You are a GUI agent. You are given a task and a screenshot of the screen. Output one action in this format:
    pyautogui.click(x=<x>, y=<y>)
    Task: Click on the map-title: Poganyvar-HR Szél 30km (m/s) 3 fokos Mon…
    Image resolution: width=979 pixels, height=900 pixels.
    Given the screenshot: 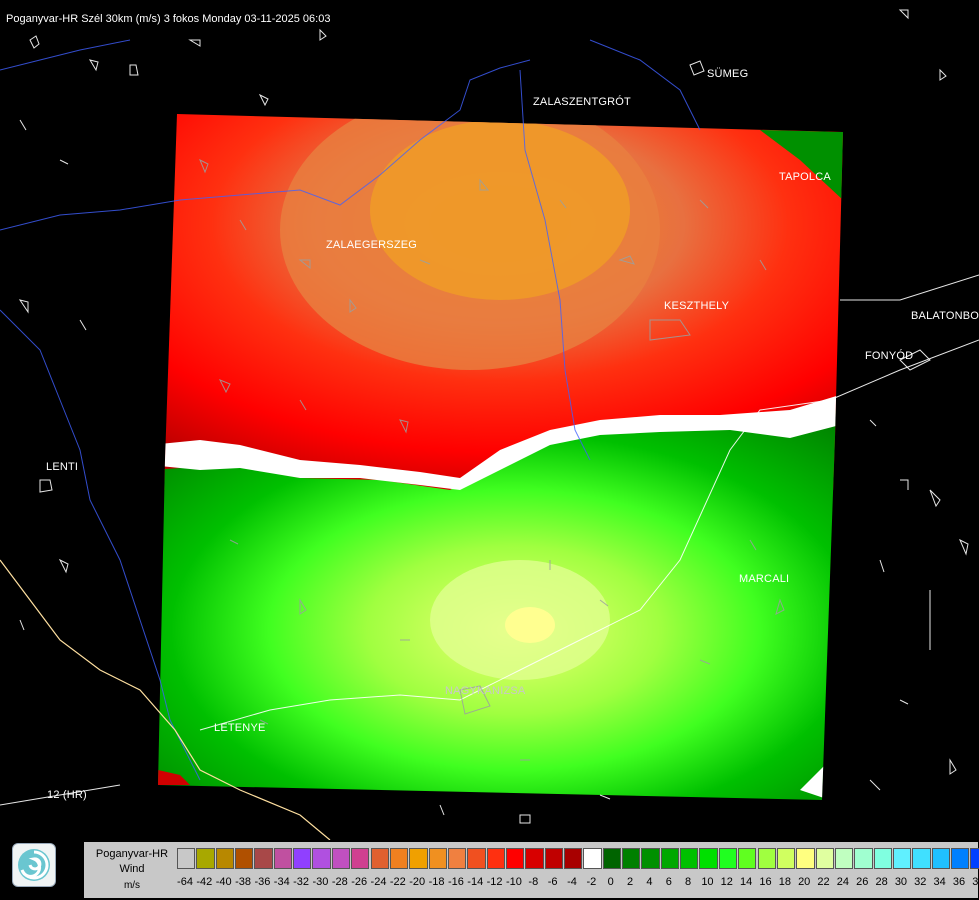 What is the action you would take?
    pyautogui.click(x=168, y=19)
    